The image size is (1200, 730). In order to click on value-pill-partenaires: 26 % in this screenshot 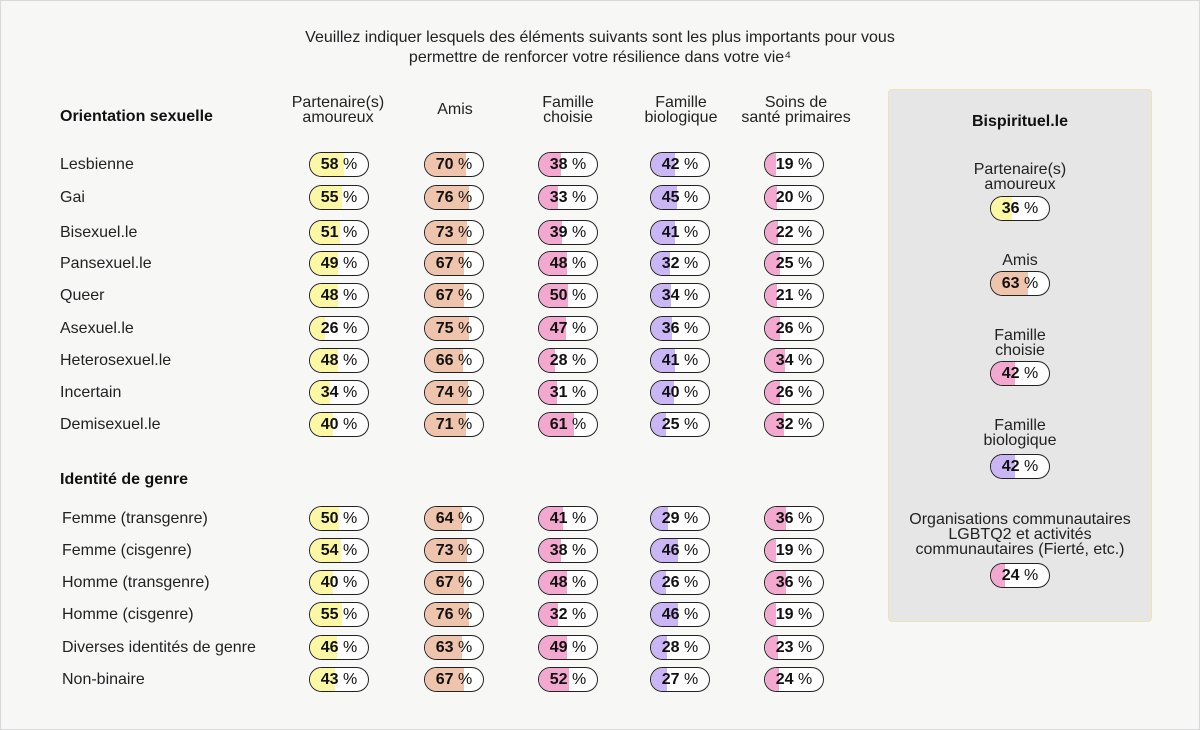, I will do `click(339, 328)`.